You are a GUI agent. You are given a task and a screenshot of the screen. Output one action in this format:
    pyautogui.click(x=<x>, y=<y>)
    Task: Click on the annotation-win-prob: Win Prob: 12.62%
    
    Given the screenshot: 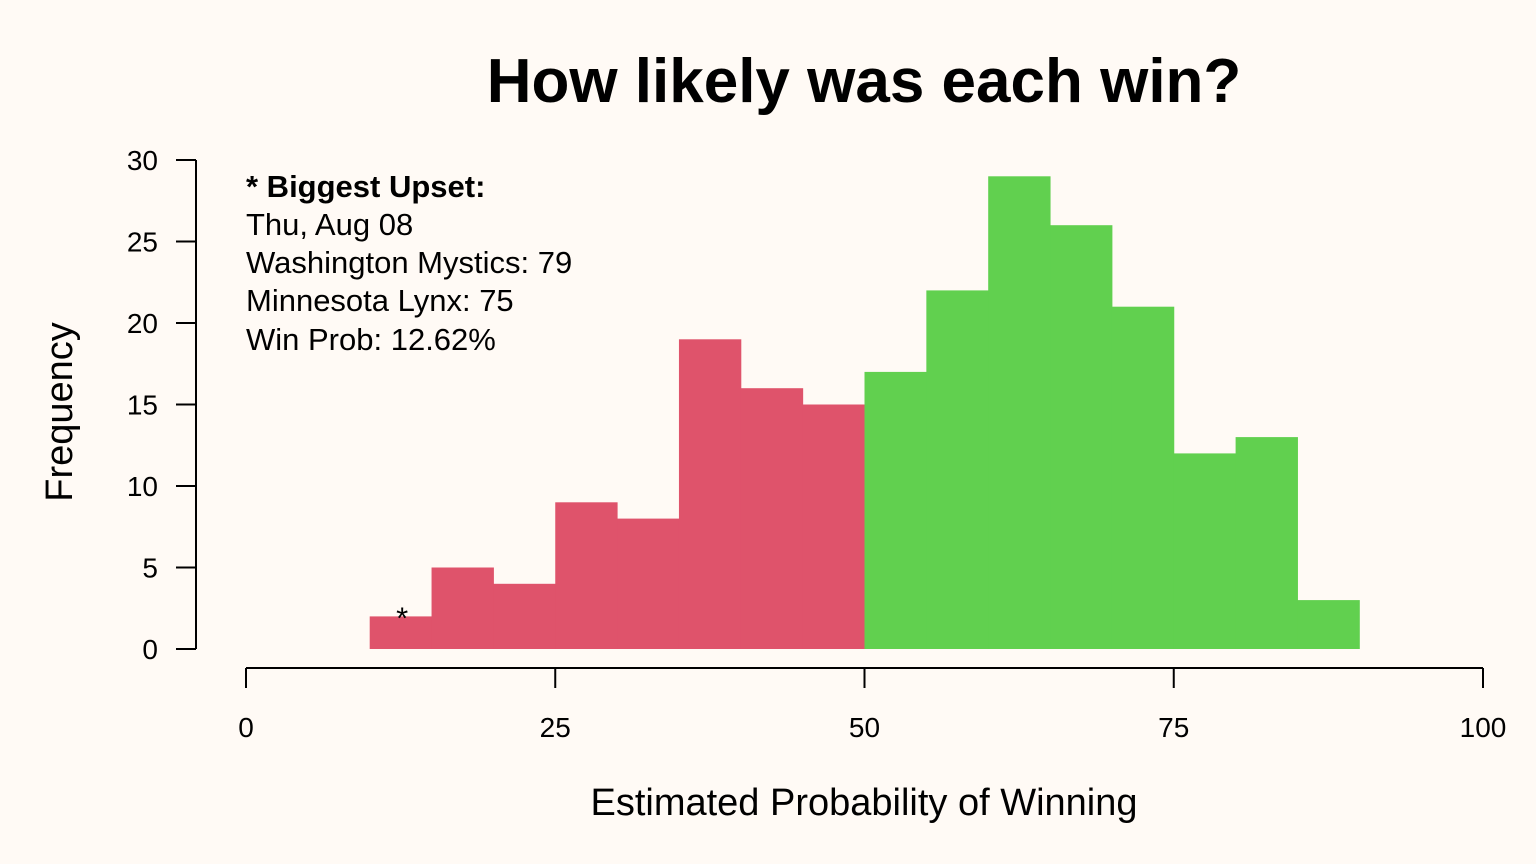 What is the action you would take?
    pyautogui.click(x=371, y=339)
    